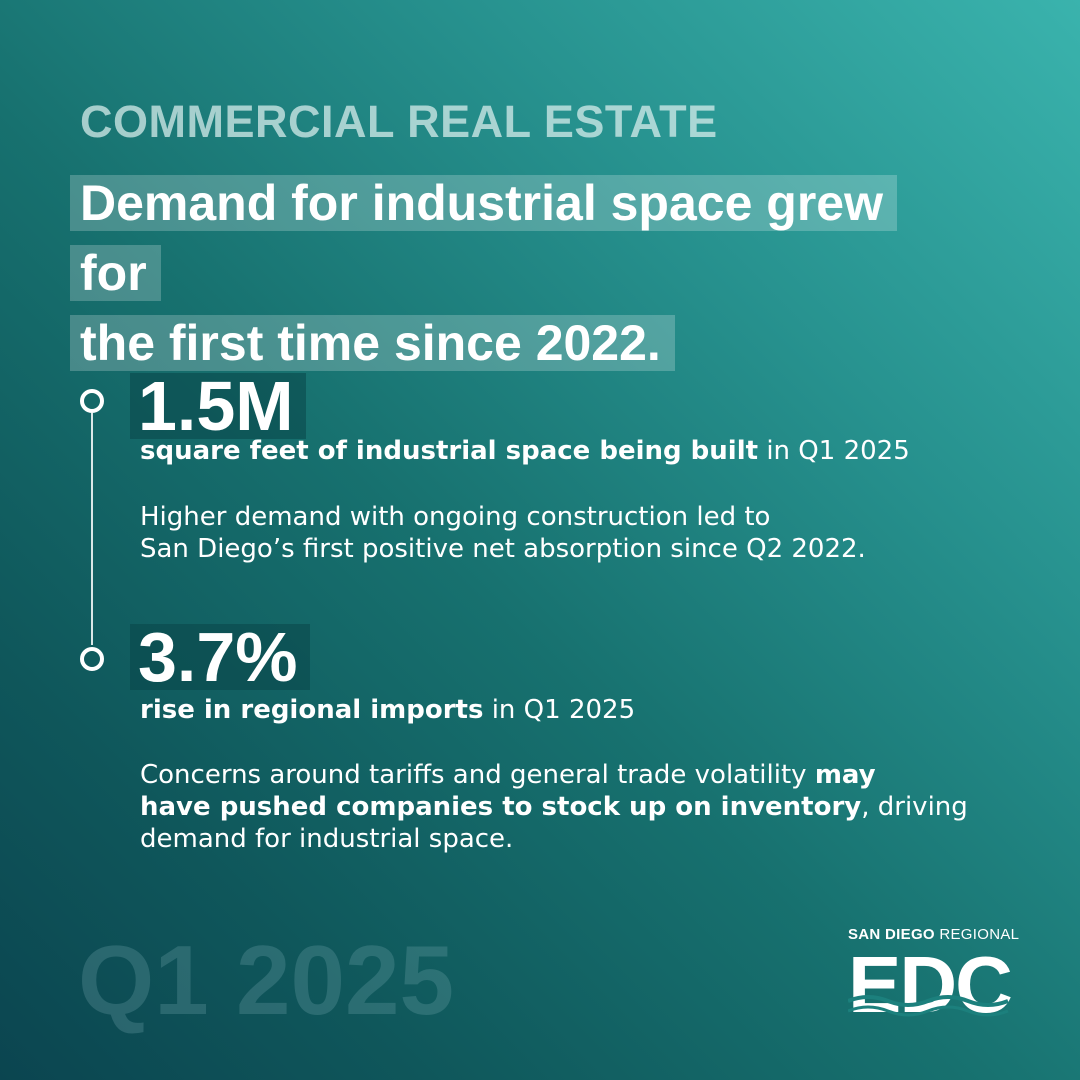 This screenshot has height=1080, width=1080. Describe the element at coordinates (928, 1006) in the screenshot. I see `logo-wave-icon` at that location.